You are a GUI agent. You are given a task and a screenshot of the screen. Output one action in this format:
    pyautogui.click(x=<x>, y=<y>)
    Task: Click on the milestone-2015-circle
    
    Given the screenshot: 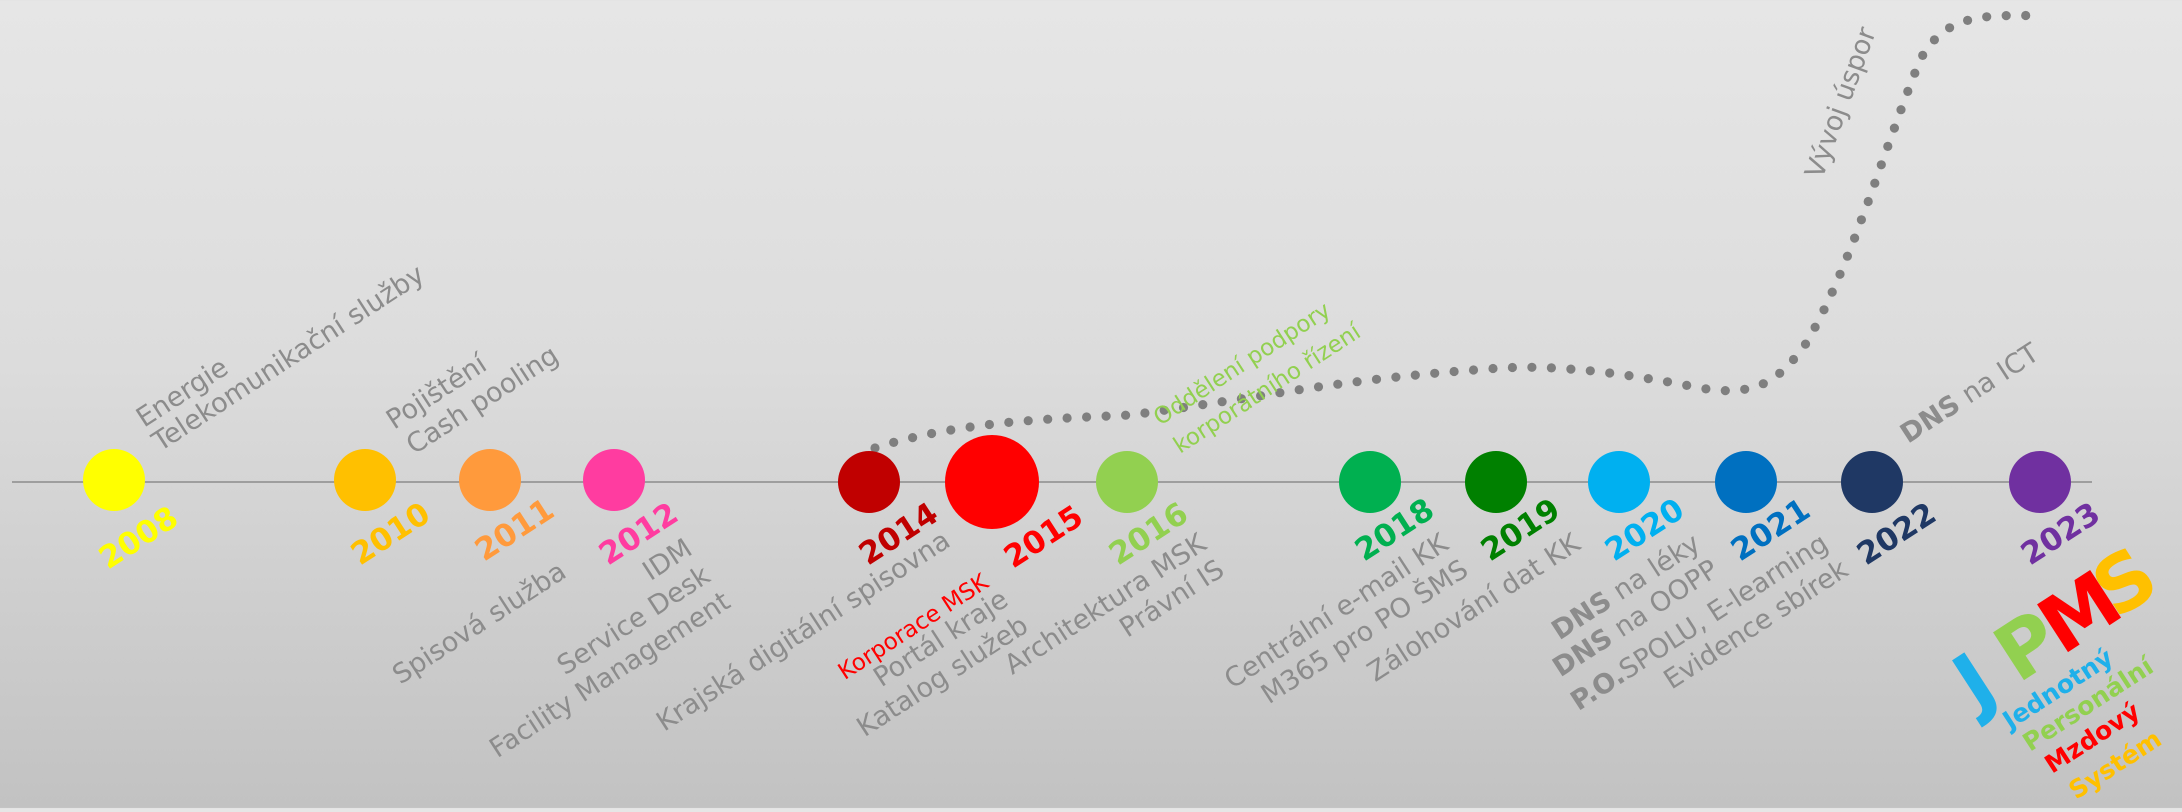 What is the action you would take?
    pyautogui.click(x=992, y=482)
    